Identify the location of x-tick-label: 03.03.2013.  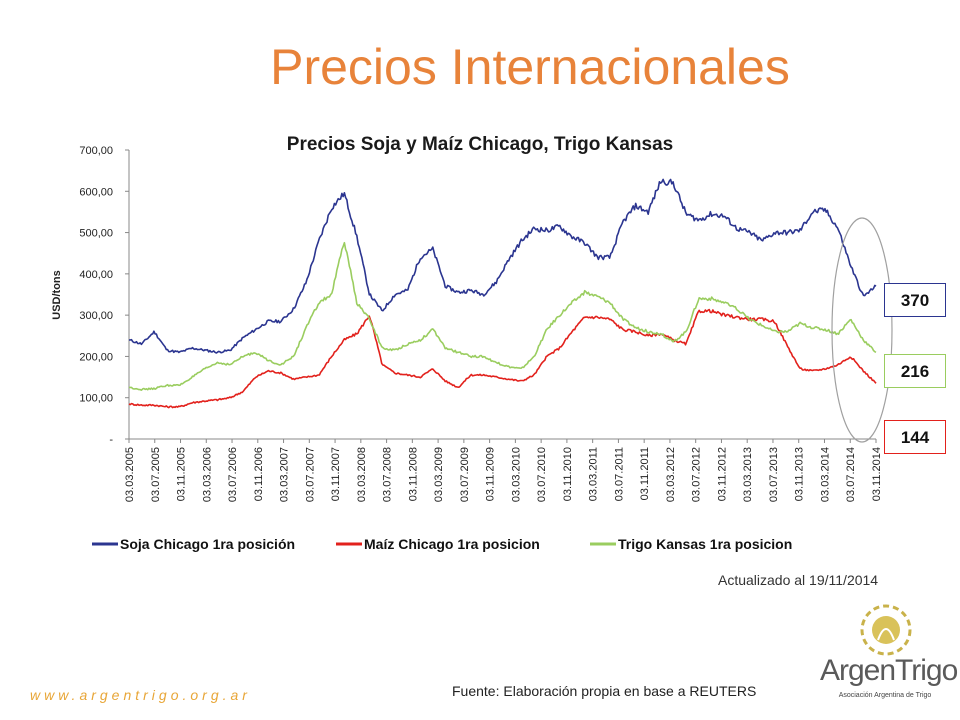
(748, 474).